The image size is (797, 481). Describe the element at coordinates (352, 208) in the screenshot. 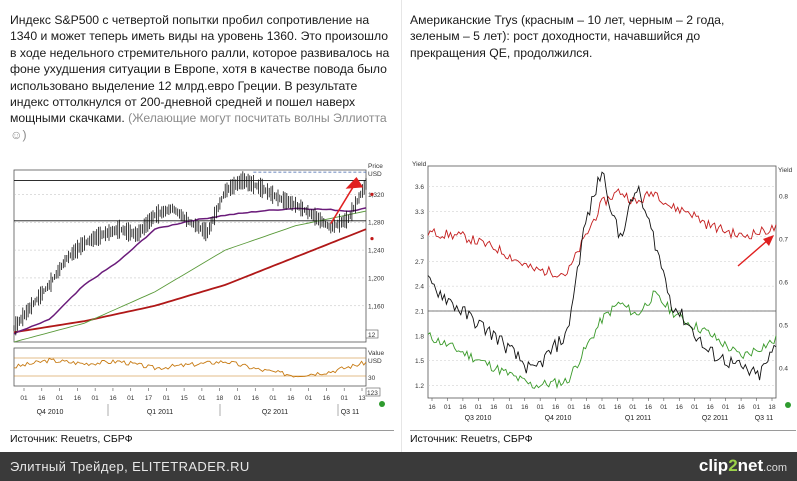

I see `breakout-arrow` at that location.